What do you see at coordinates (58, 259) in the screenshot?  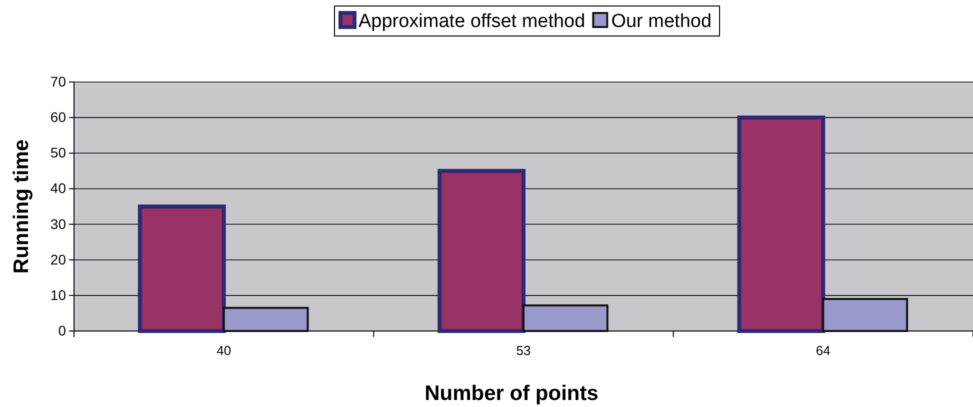 I see `y-tick-label: 20` at bounding box center [58, 259].